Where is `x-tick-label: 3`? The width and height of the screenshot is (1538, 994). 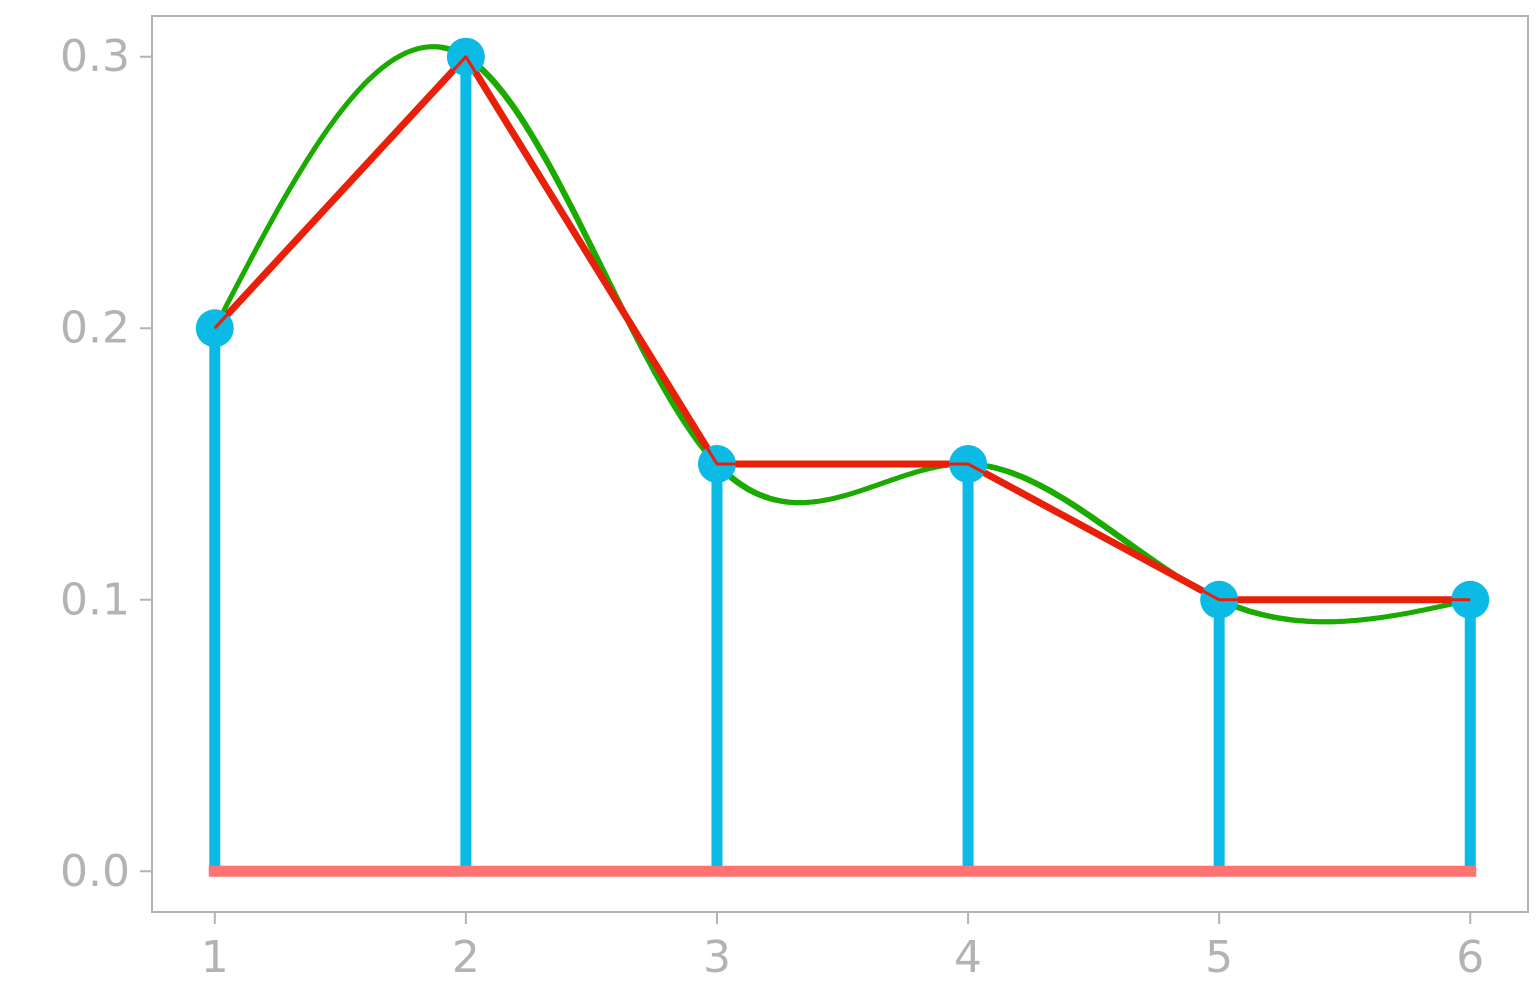
x-tick-label: 3 is located at coordinates (717, 957).